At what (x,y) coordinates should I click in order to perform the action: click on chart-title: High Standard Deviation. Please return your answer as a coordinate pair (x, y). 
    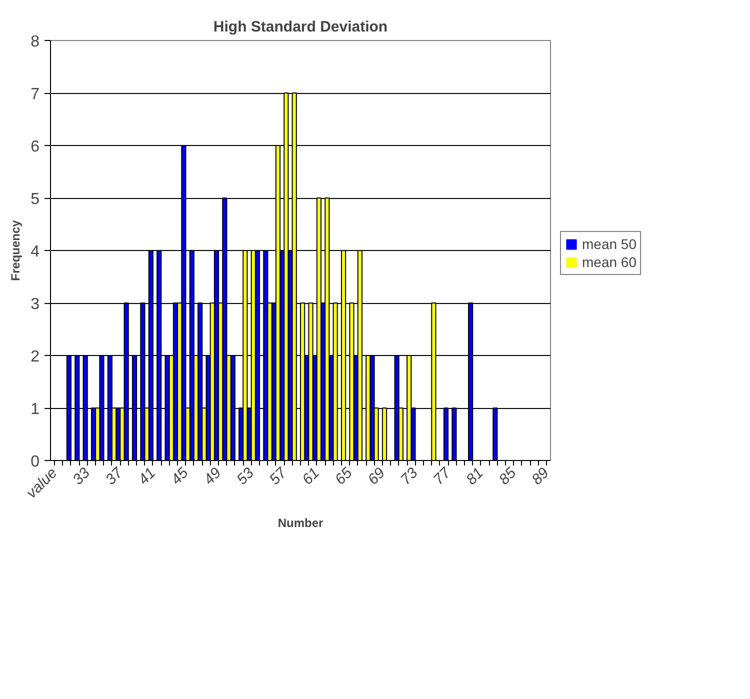
    Looking at the image, I should click on (300, 27).